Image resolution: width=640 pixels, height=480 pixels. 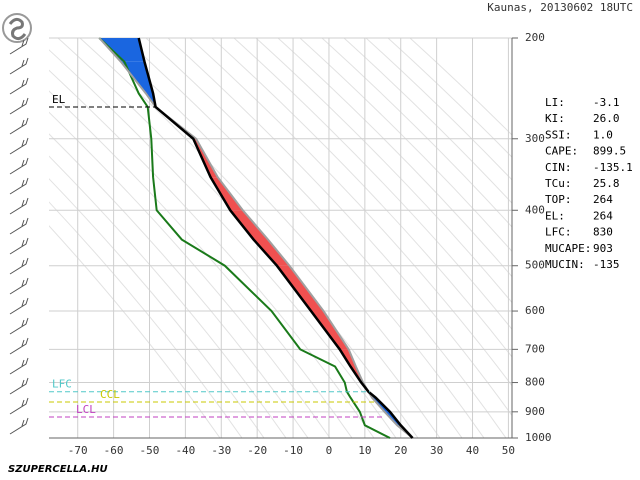 I want to click on index-value: 903, so click(x=603, y=248).